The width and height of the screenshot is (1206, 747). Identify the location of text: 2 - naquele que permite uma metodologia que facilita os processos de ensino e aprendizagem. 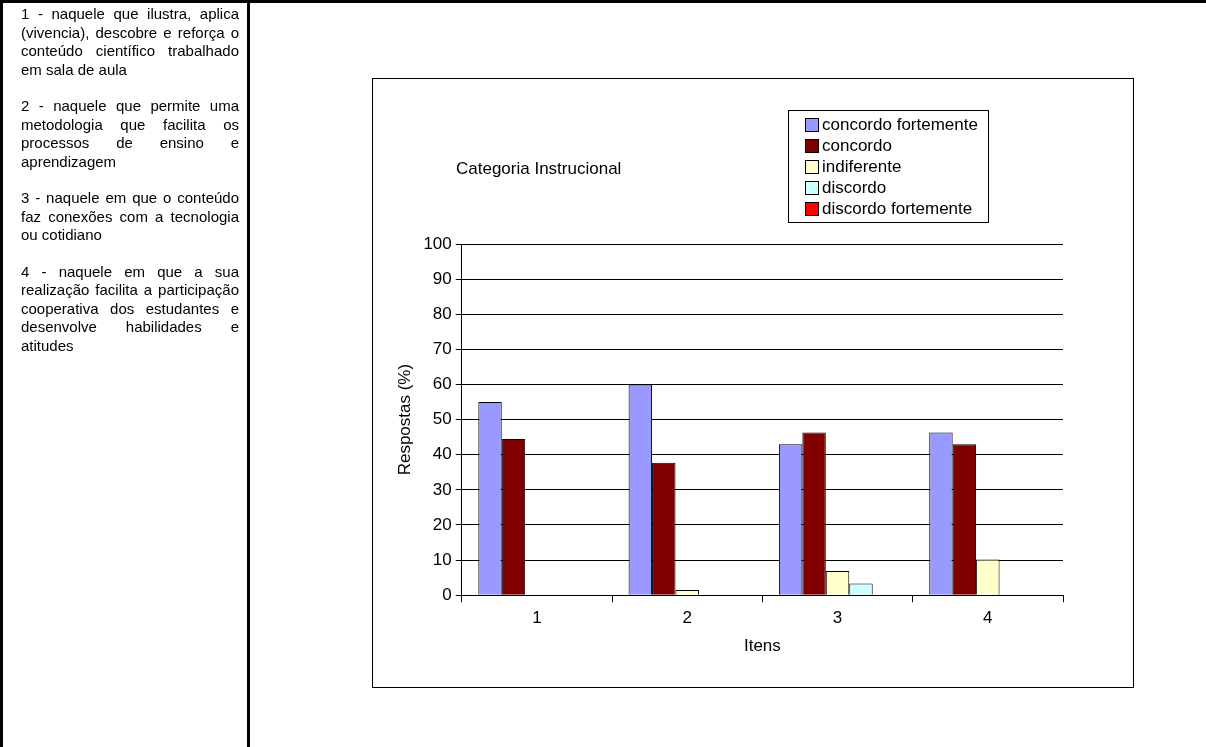
(130, 134).